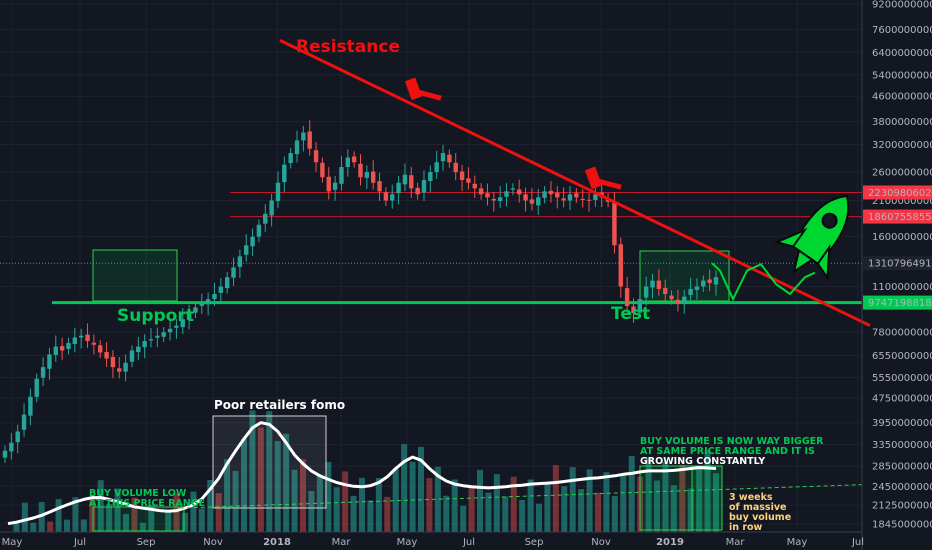 The width and height of the screenshot is (932, 550). Describe the element at coordinates (751, 497) in the screenshot. I see `three-weeks-label: 3 weeks` at that location.